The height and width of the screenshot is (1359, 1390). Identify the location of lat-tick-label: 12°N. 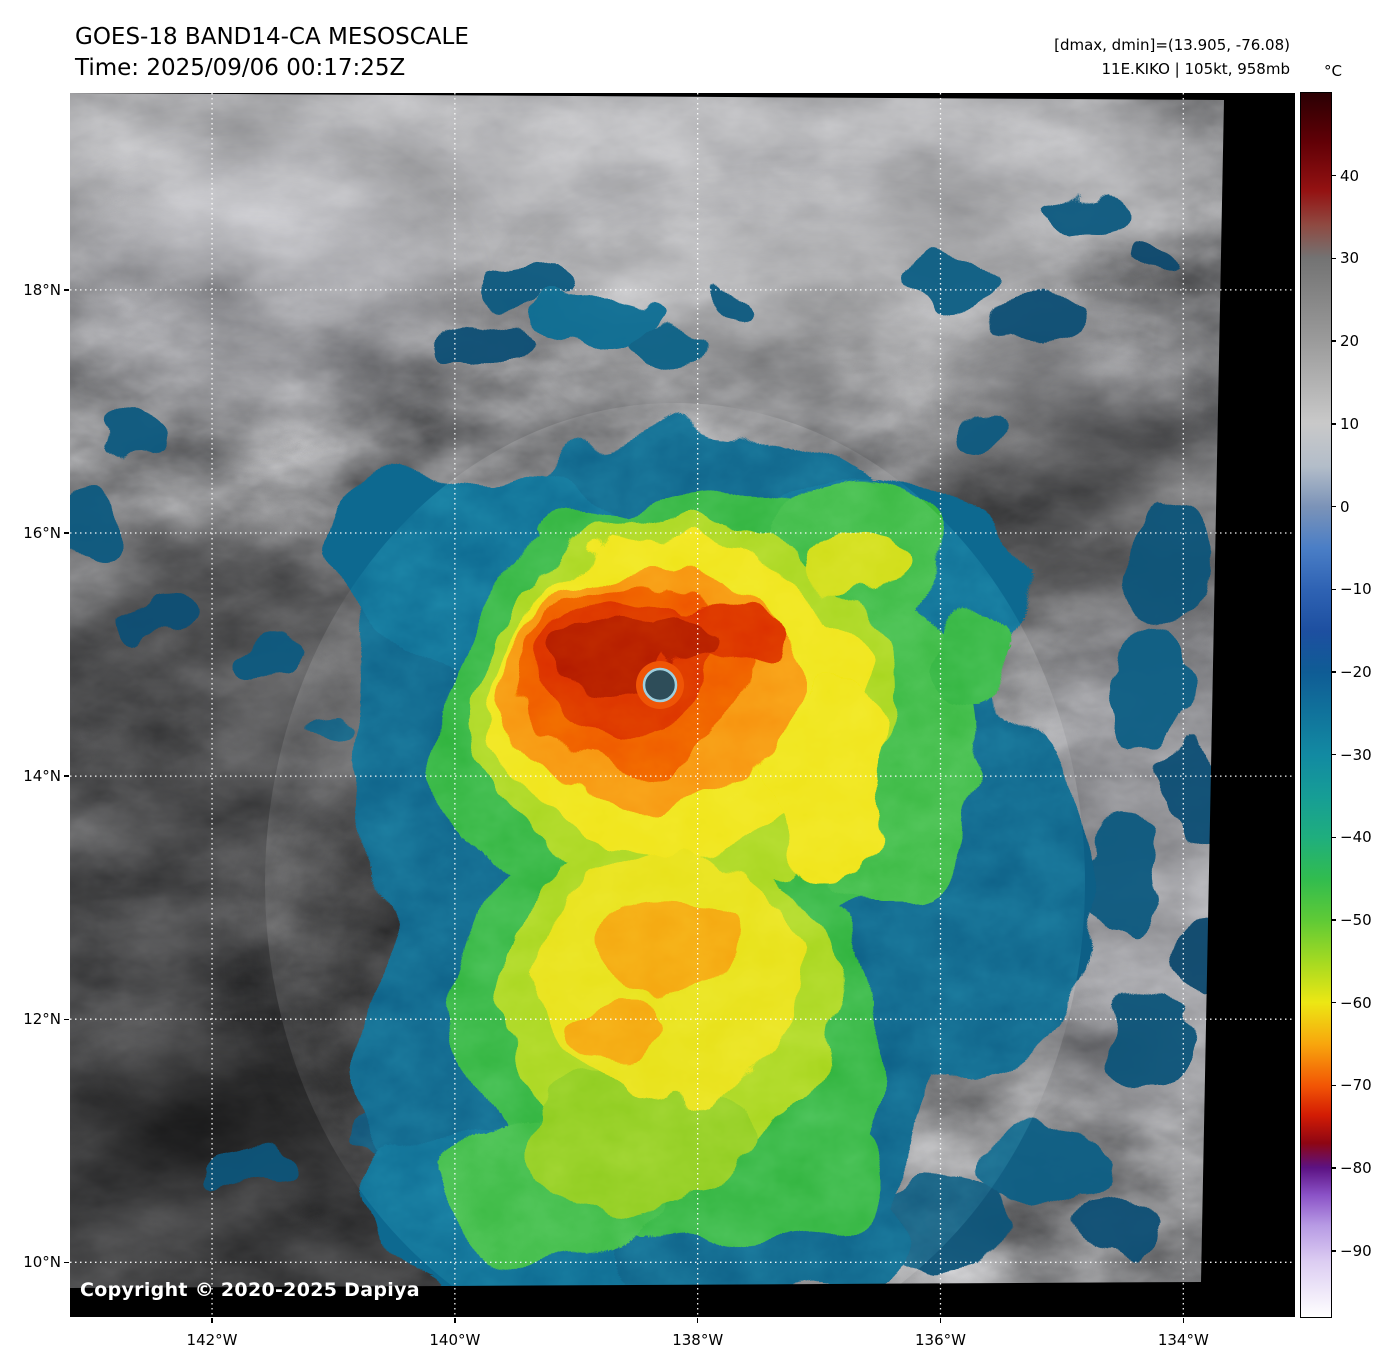
(42, 1019).